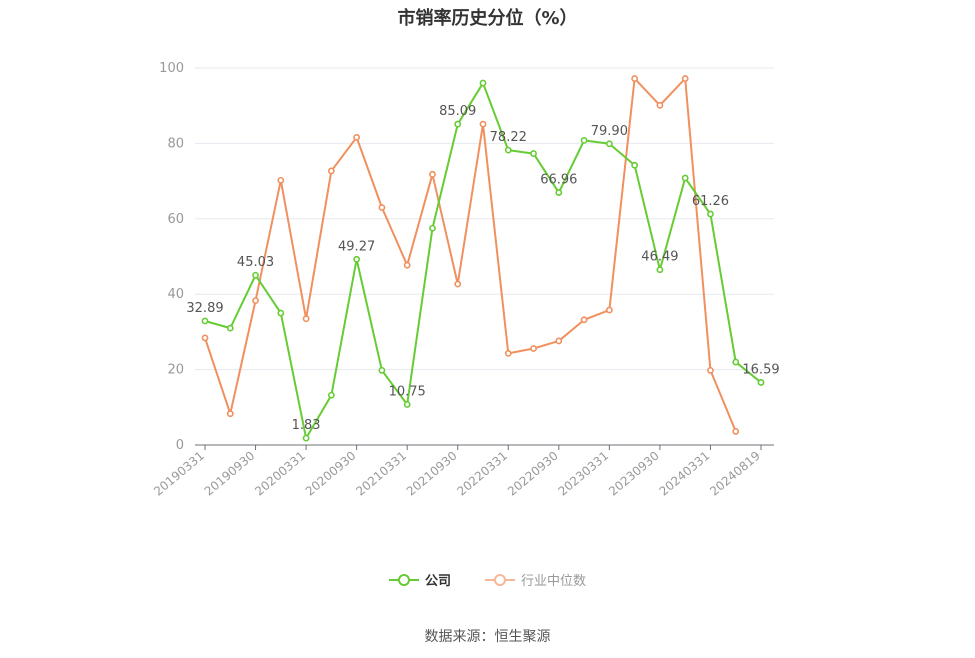 The image size is (975, 658). What do you see at coordinates (175, 143) in the screenshot?
I see `y-tick-label: 80` at bounding box center [175, 143].